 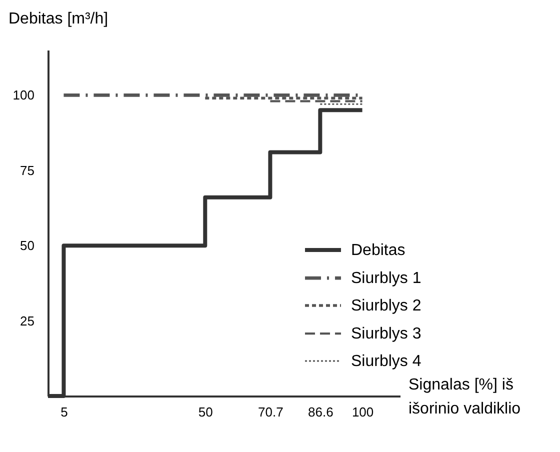 I want to click on y-tick-label: 25, so click(x=27, y=320).